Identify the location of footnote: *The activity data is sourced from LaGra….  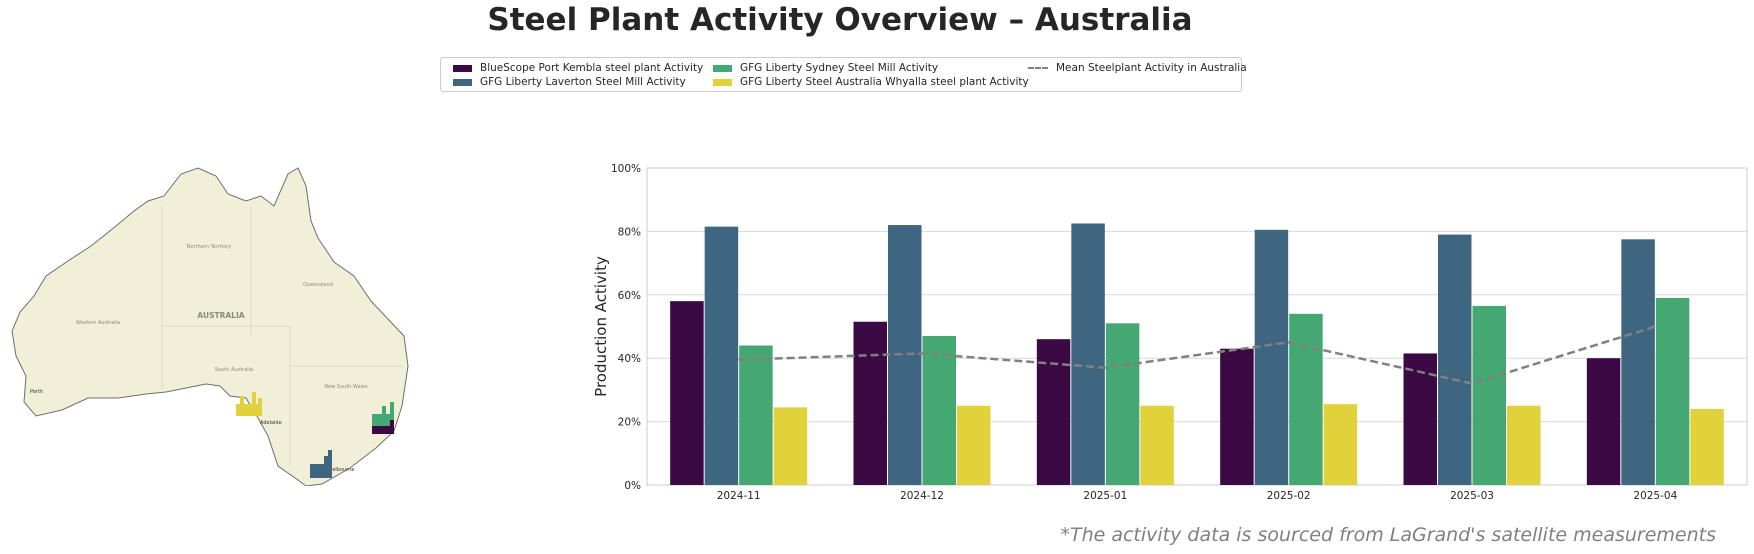
(1388, 535).